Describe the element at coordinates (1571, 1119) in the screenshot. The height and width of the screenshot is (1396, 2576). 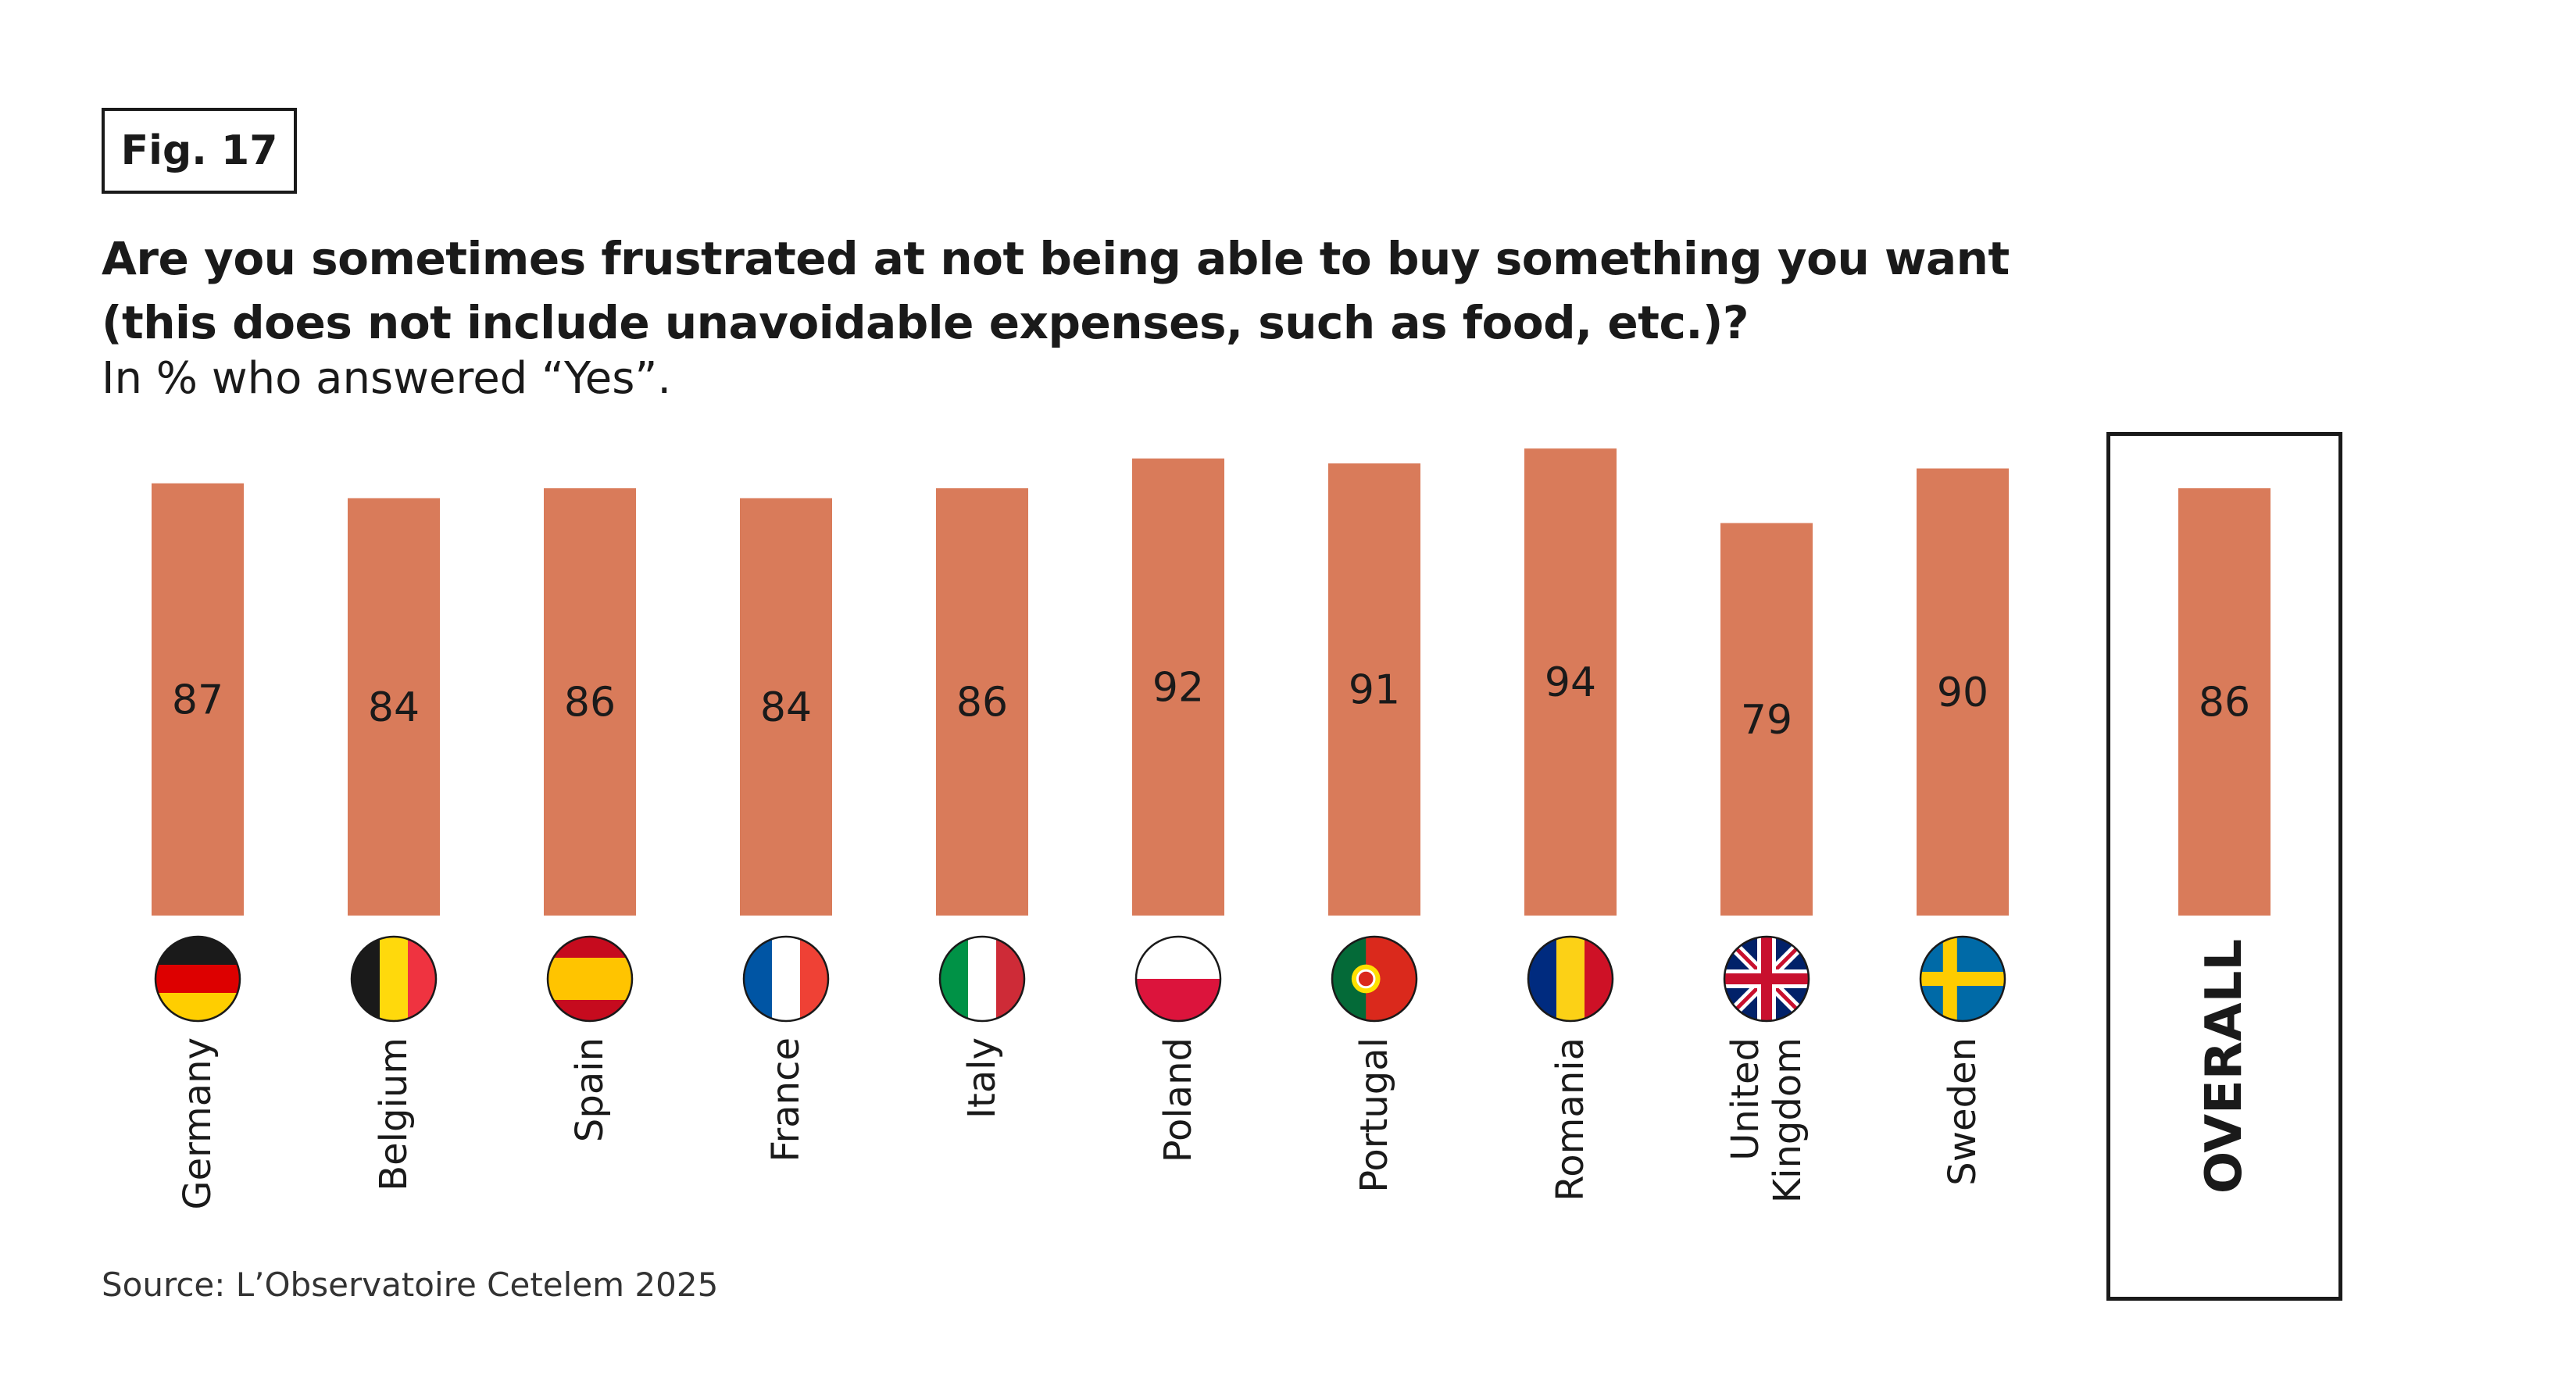
I see `category-label-romania: Romania` at that location.